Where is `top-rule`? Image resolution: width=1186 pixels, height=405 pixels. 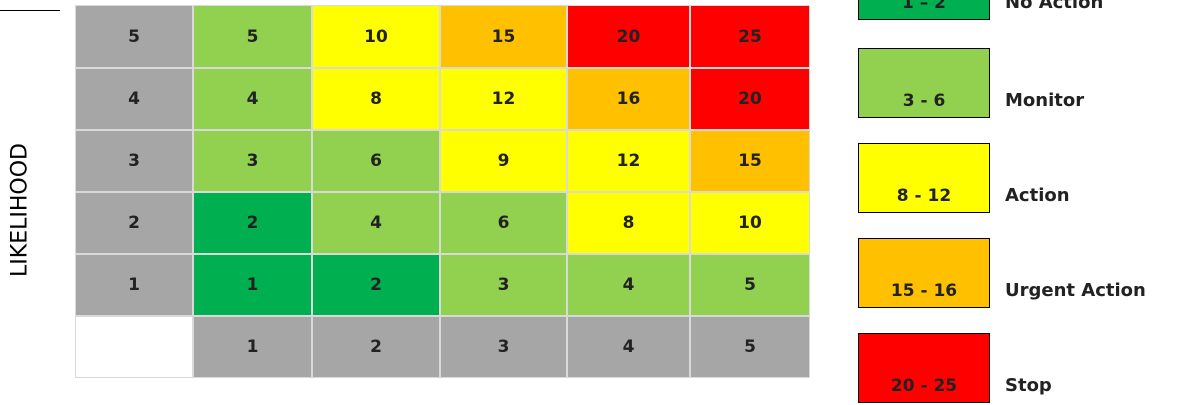 top-rule is located at coordinates (30, 10).